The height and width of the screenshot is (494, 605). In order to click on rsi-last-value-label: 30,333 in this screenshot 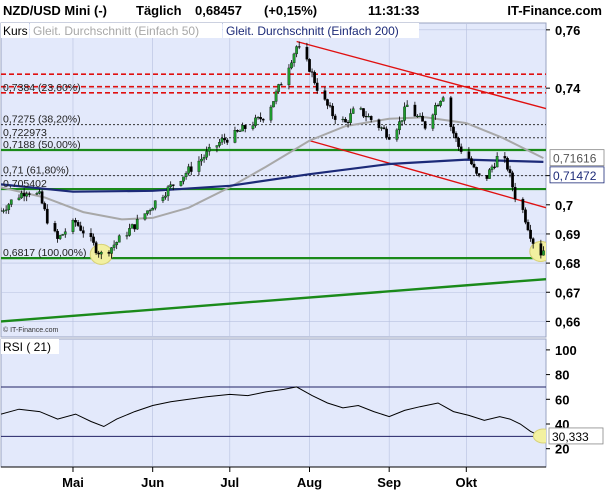, I will do `click(570, 437)`.